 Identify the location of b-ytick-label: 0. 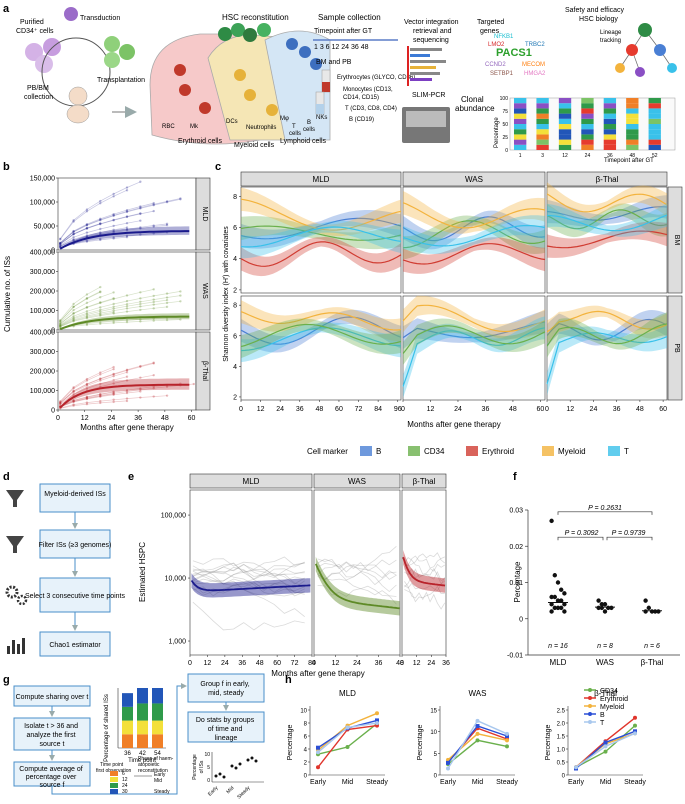
(53, 251).